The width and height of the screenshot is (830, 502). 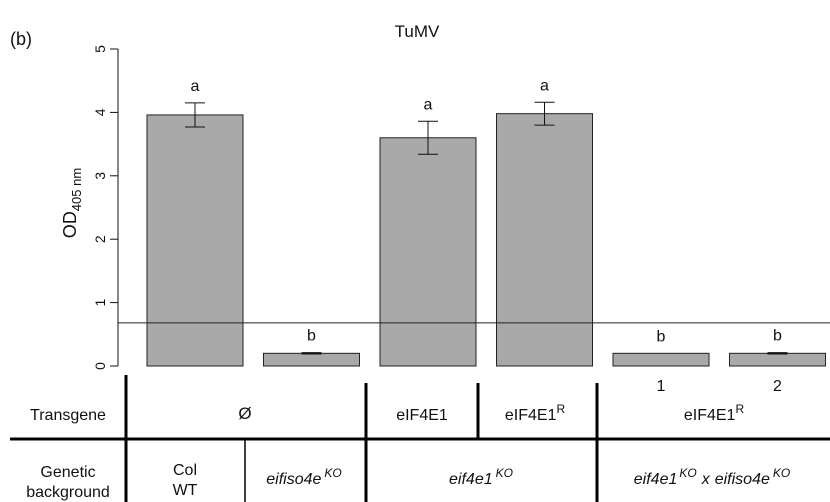 I want to click on background-double-ko-a-sup: KO, so click(x=687, y=473).